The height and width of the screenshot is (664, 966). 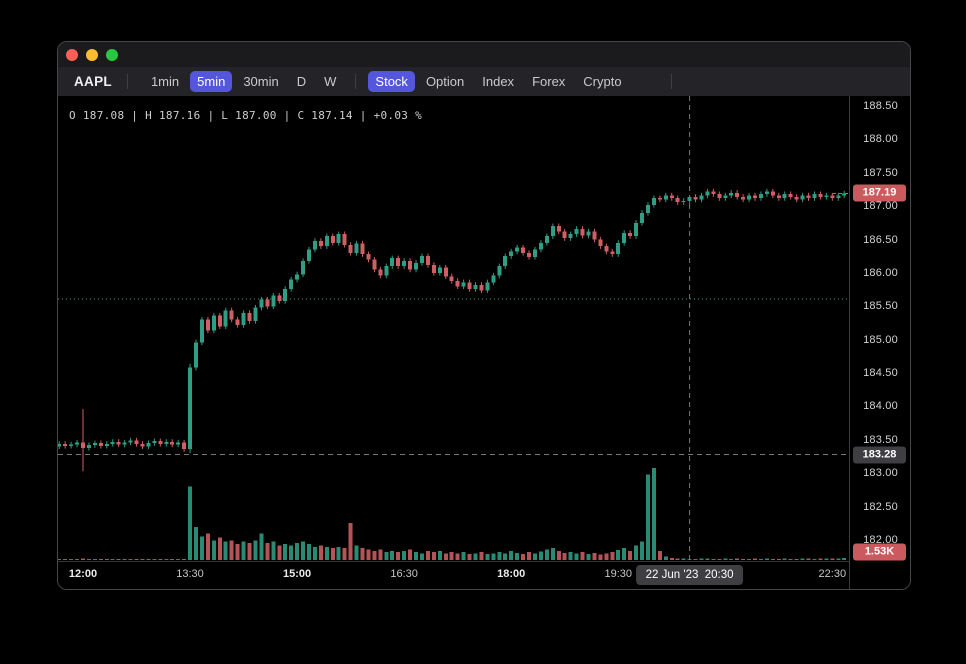 What do you see at coordinates (511, 574) in the screenshot?
I see `time-tick-label: 18:00` at bounding box center [511, 574].